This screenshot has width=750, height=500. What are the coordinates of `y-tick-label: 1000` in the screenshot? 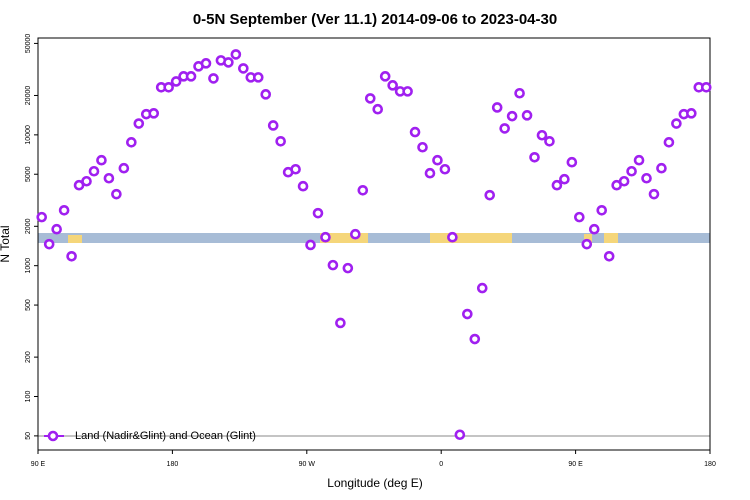 It's located at (28, 266).